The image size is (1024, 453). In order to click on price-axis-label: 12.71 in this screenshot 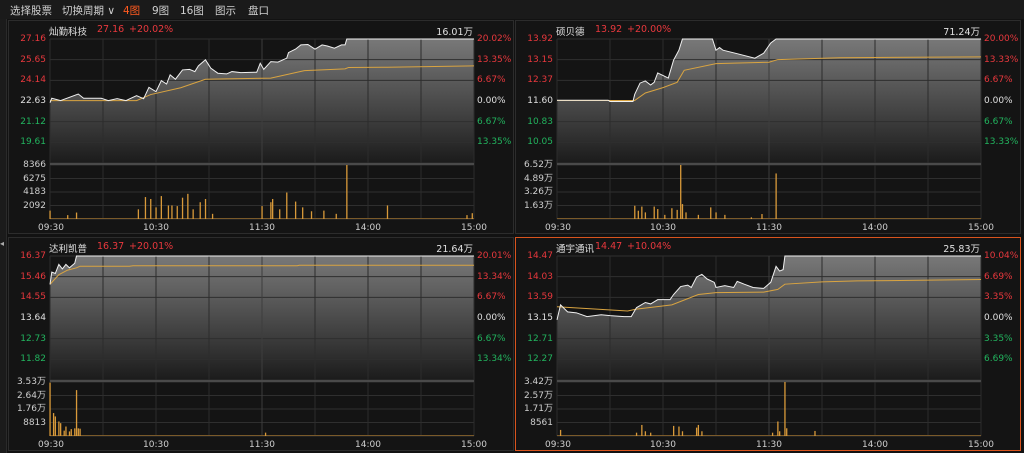, I will do `click(540, 338)`.